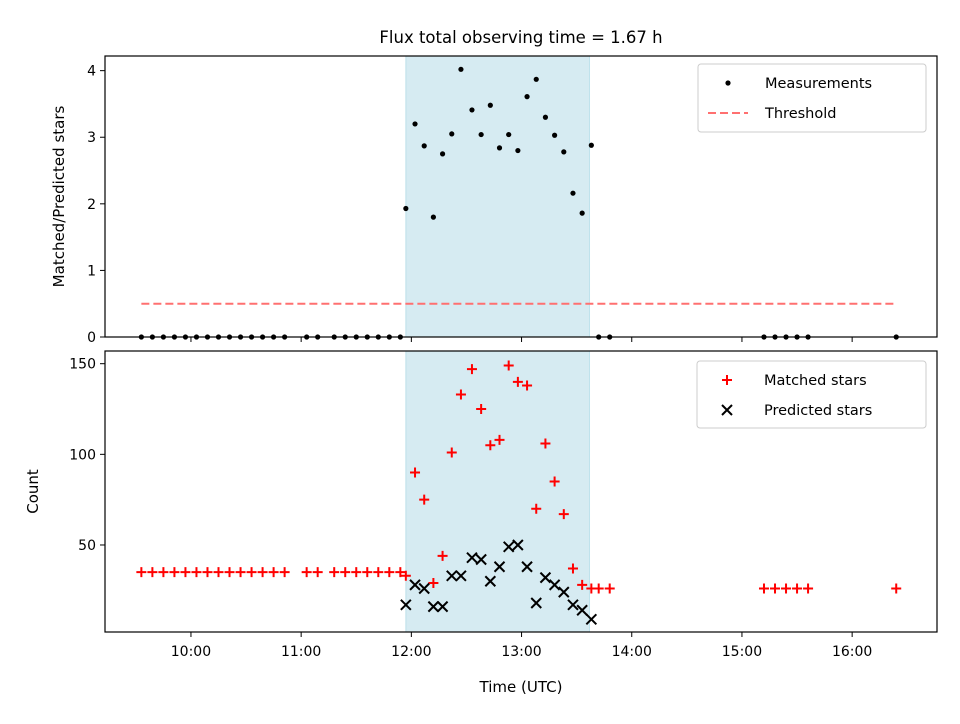 This screenshot has height=724, width=960. What do you see at coordinates (818, 84) in the screenshot?
I see `legend-label: Measurements` at bounding box center [818, 84].